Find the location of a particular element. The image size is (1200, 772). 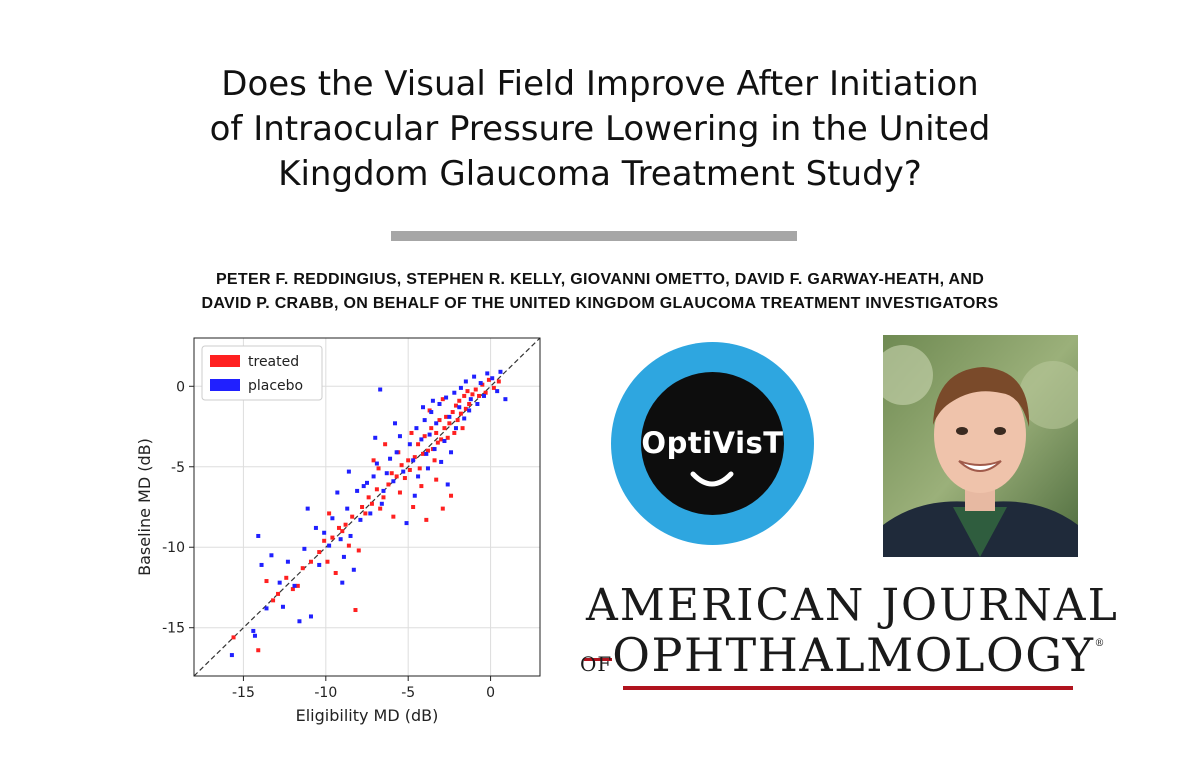

x-tick-label: -15 is located at coordinates (243, 693).